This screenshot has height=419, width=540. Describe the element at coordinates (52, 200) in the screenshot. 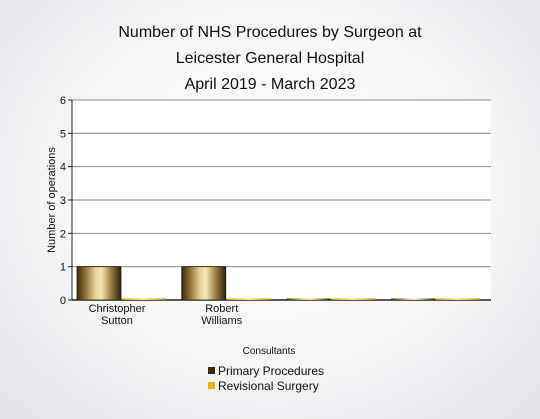

I see `y-axis-label: Number of operations` at that location.